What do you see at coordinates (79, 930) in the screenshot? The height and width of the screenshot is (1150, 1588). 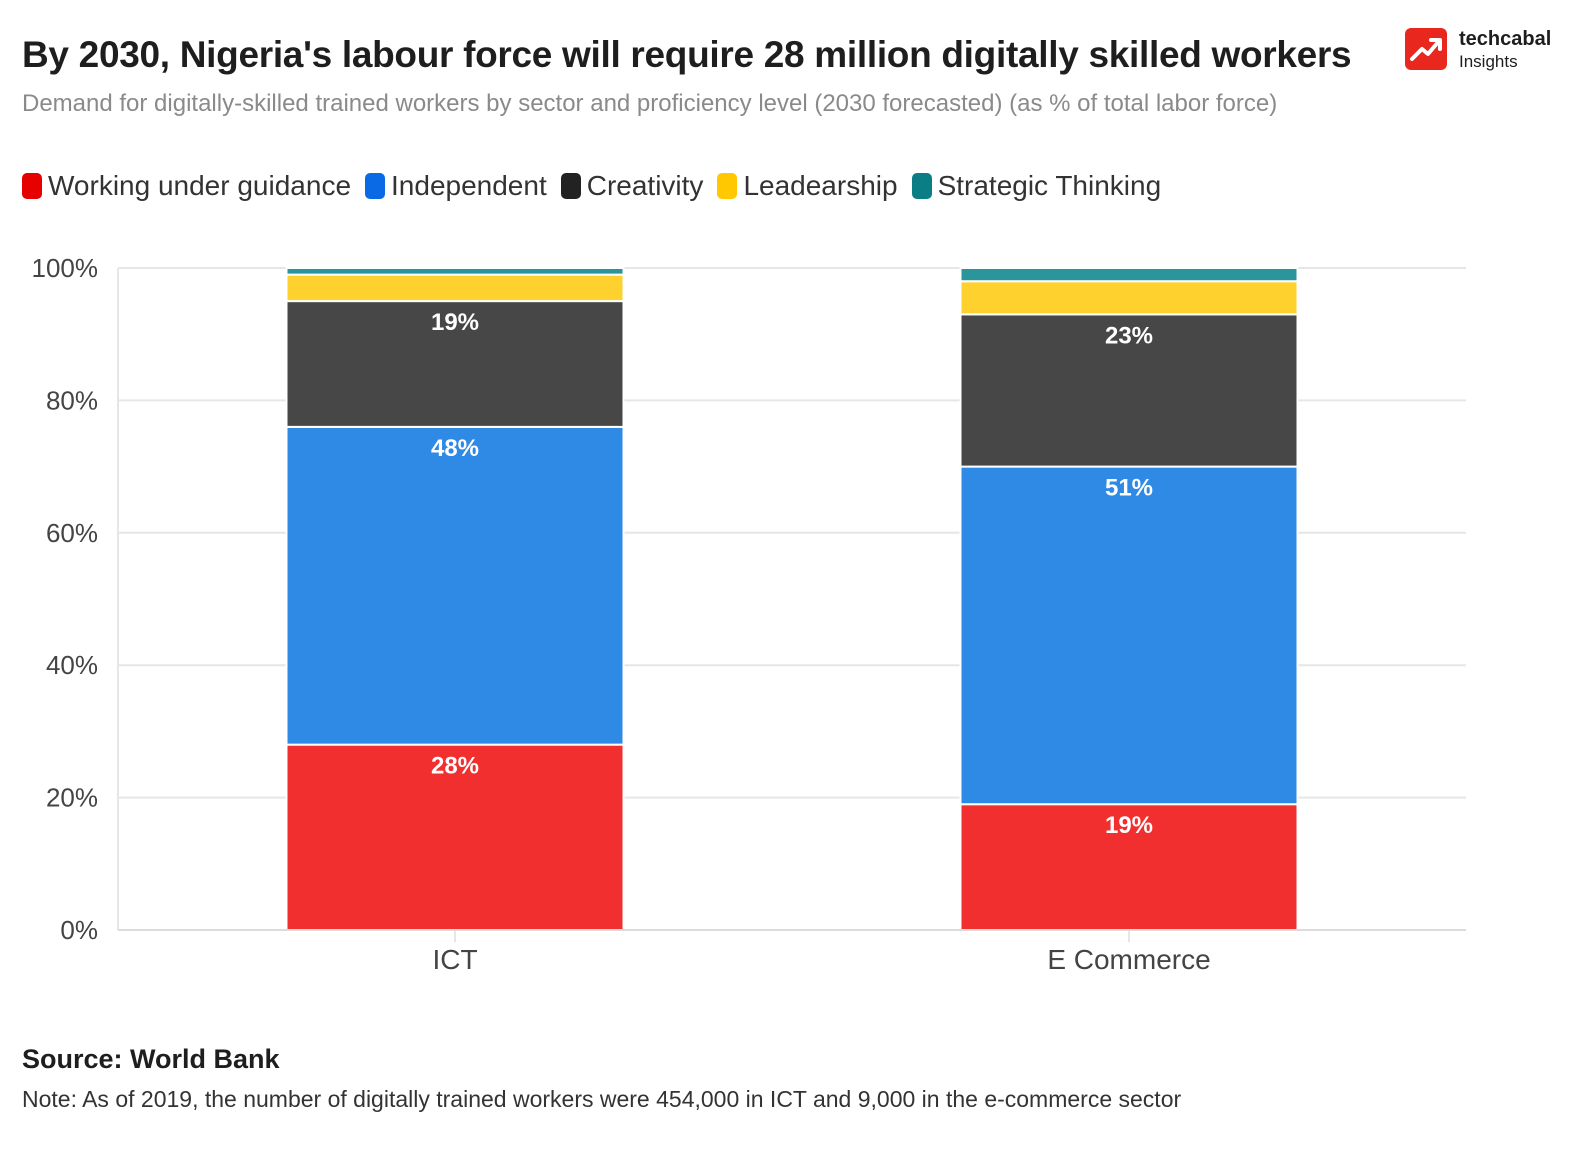 I see `y-tick-label: 0%` at bounding box center [79, 930].